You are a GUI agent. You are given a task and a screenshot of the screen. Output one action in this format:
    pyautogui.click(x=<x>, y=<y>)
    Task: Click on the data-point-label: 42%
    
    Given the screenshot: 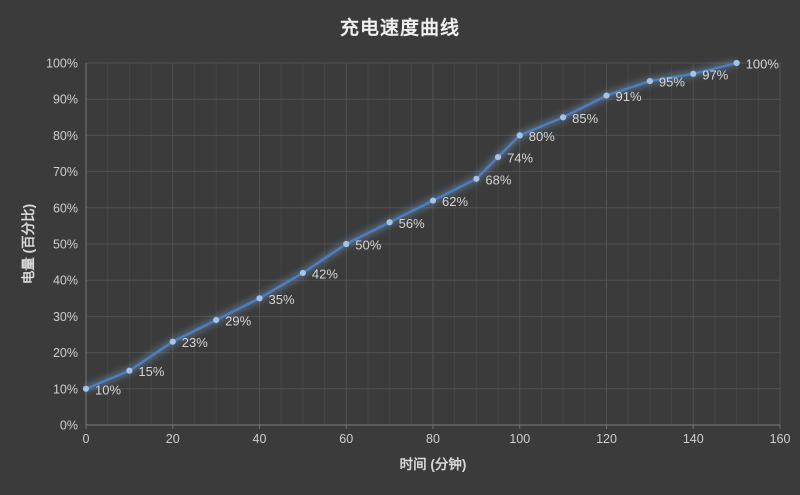 What is the action you would take?
    pyautogui.click(x=325, y=273)
    